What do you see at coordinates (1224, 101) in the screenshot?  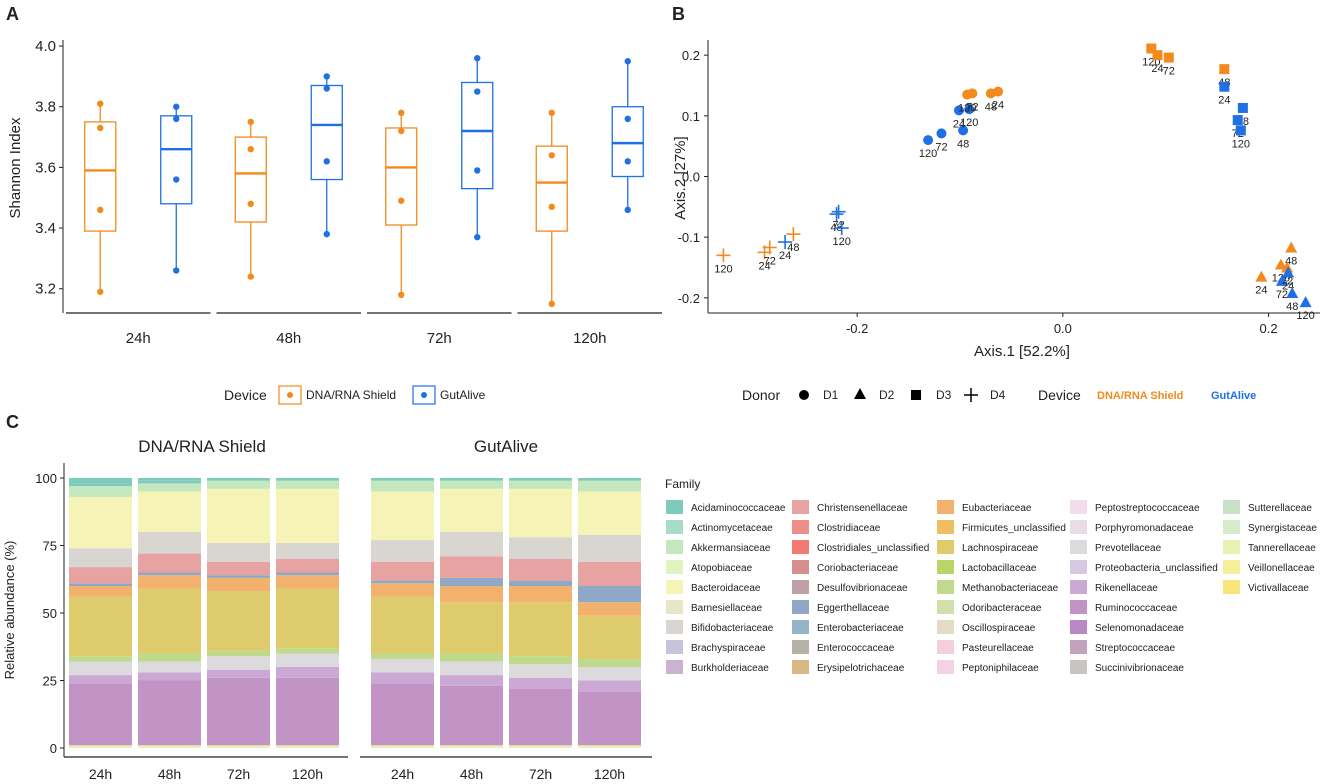 I see `point-label: 24` at bounding box center [1224, 101].